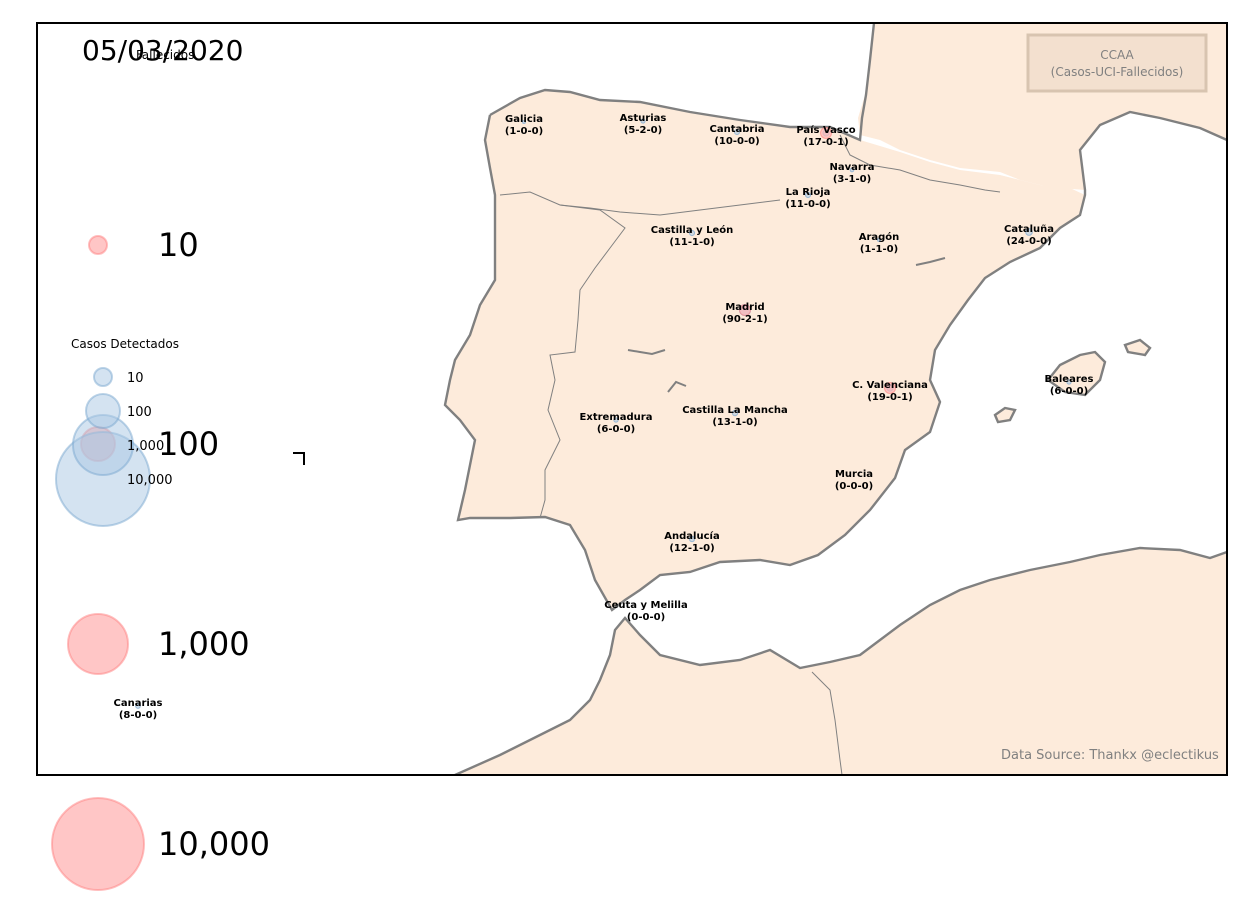 This screenshot has height=897, width=1250. I want to click on region-stats-ceuta-y-melilla: (0-0-0), so click(646, 617).